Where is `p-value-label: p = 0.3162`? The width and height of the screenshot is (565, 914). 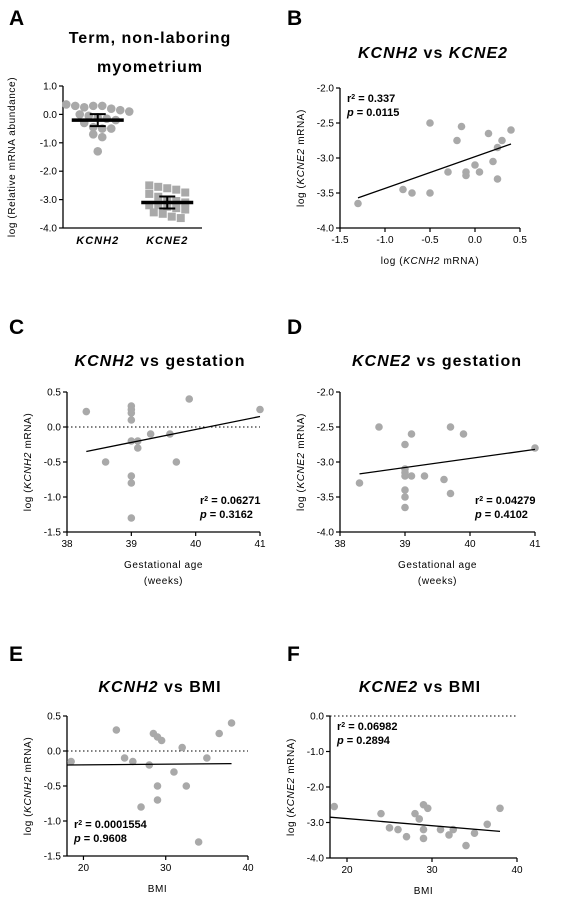
p-value-label: p = 0.3162 is located at coordinates (226, 515).